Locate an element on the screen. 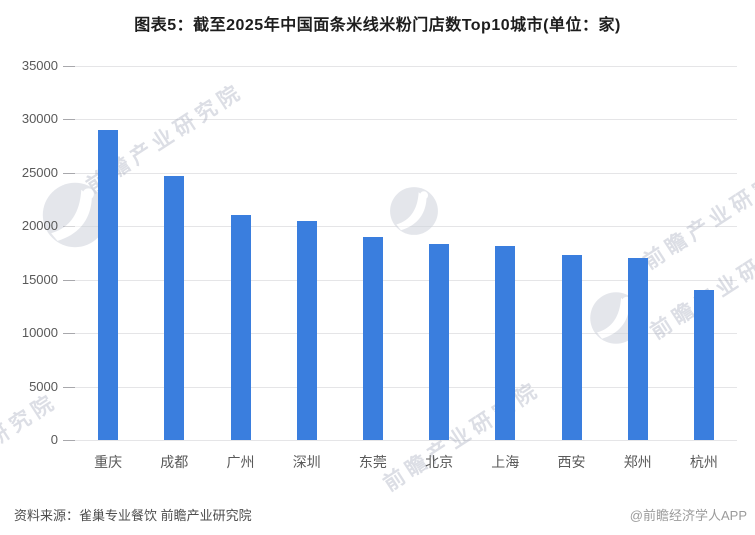 This screenshot has width=755, height=535. x-axis-label: 成都 is located at coordinates (174, 462).